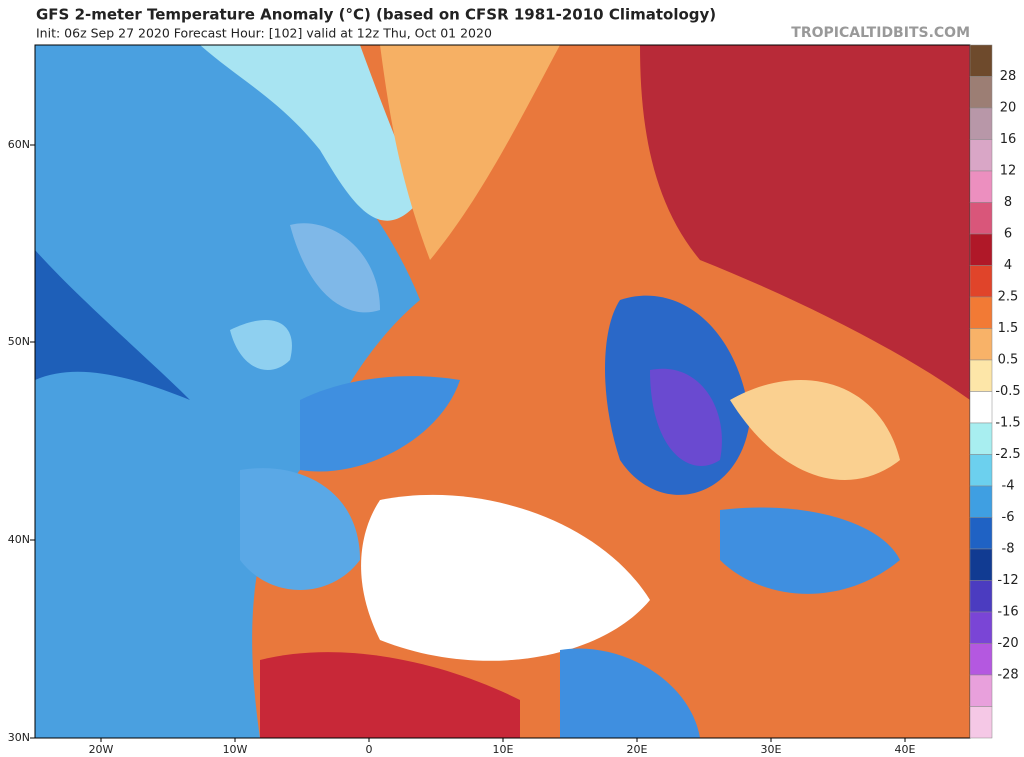 The width and height of the screenshot is (1024, 757). What do you see at coordinates (19, 539) in the screenshot?
I see `lat-label: 40N` at bounding box center [19, 539].